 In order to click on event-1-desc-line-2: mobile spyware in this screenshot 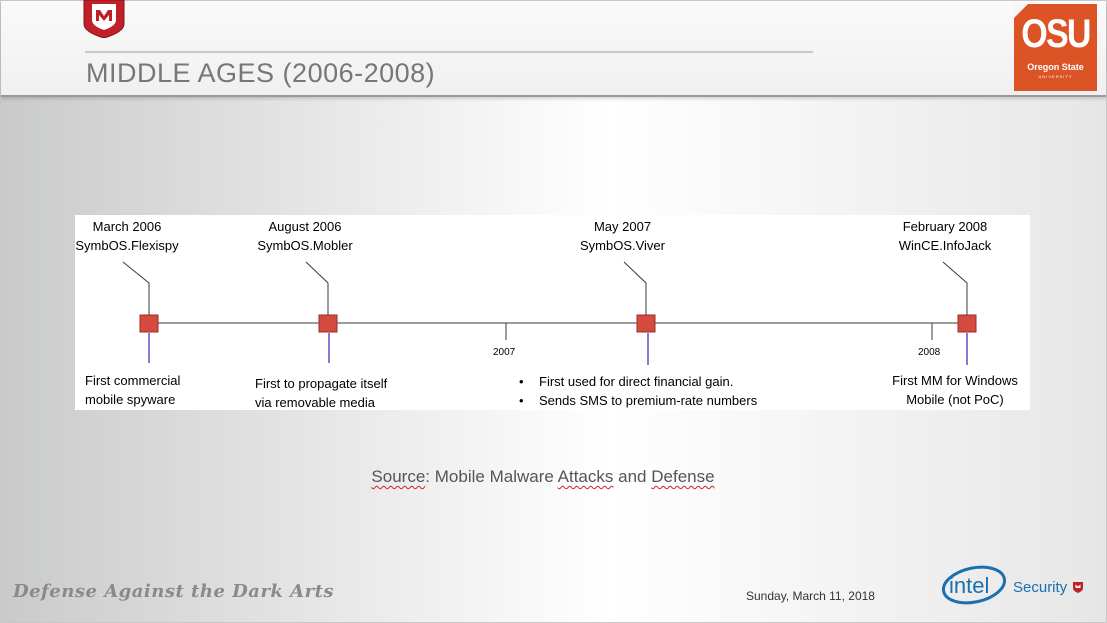, I will do `click(130, 399)`.